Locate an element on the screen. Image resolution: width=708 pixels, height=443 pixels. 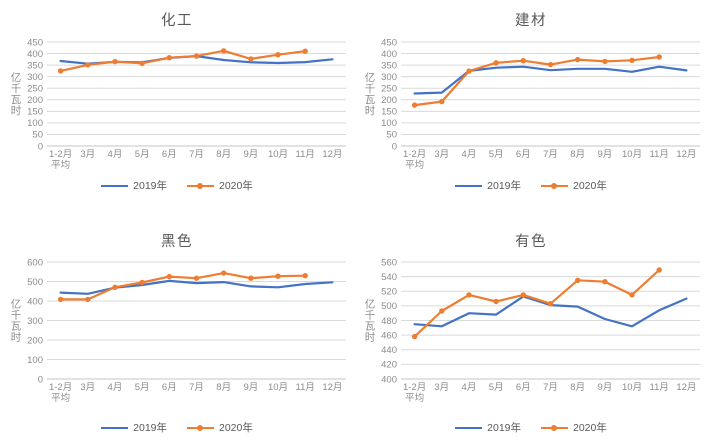
y-tick-label: 150 is located at coordinates (389, 112).